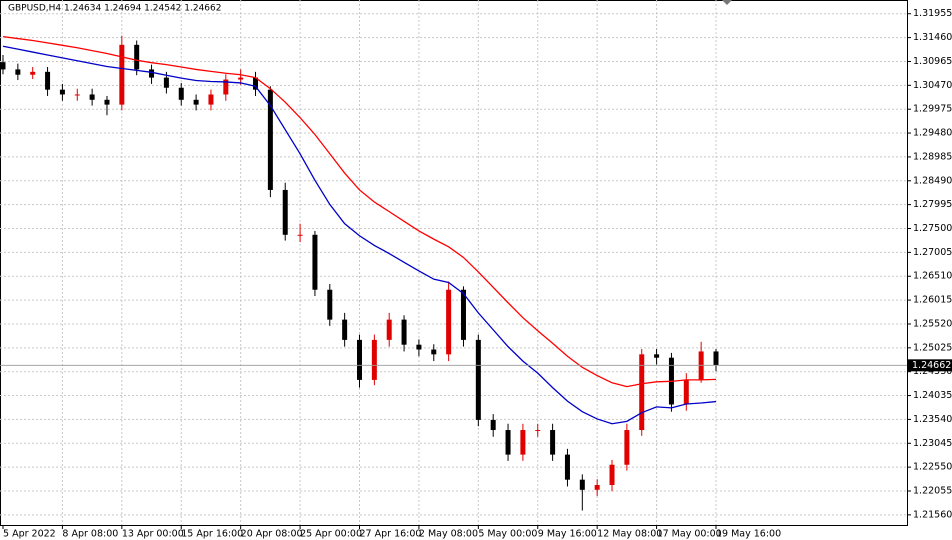 This screenshot has width=952, height=540. Describe the element at coordinates (567, 534) in the screenshot. I see `x-tick-label: 9 May 16:00` at that location.